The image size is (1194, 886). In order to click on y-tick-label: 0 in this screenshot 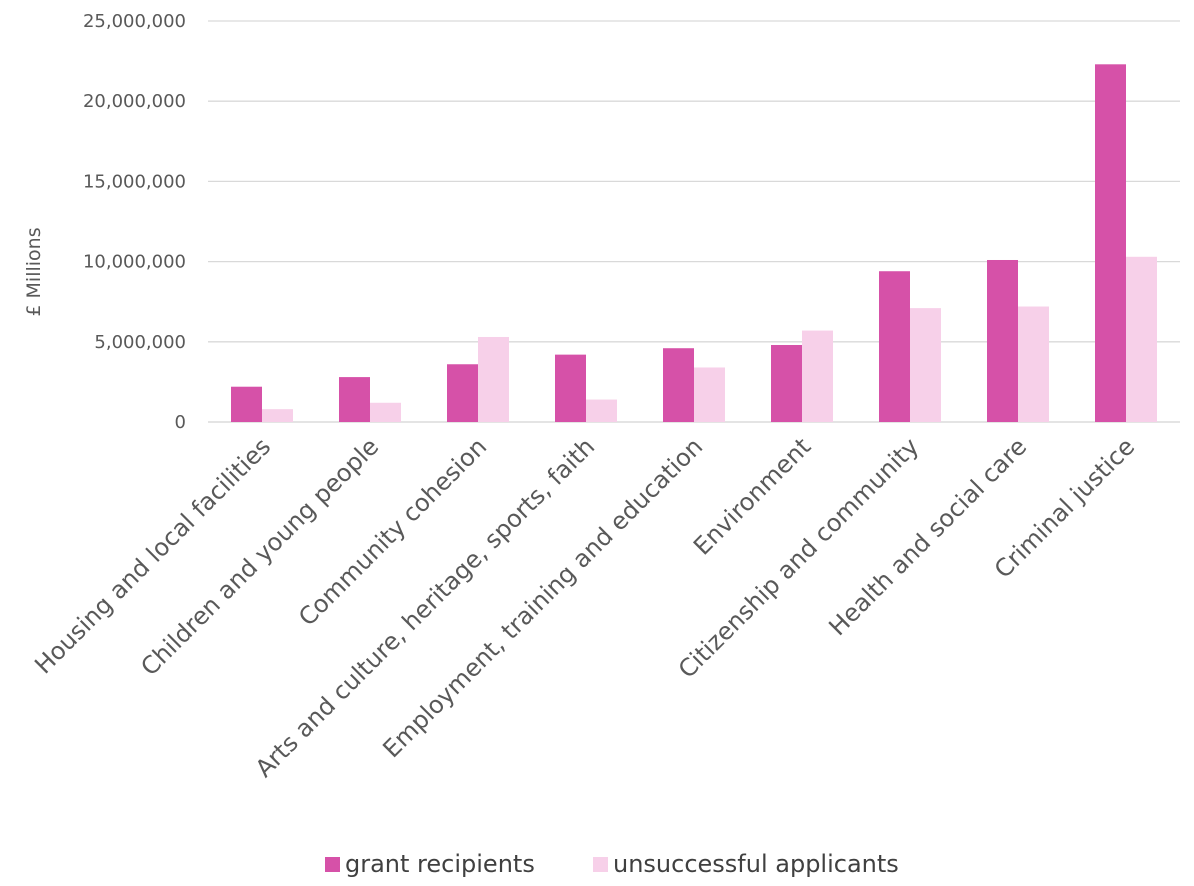, I will do `click(180, 422)`.